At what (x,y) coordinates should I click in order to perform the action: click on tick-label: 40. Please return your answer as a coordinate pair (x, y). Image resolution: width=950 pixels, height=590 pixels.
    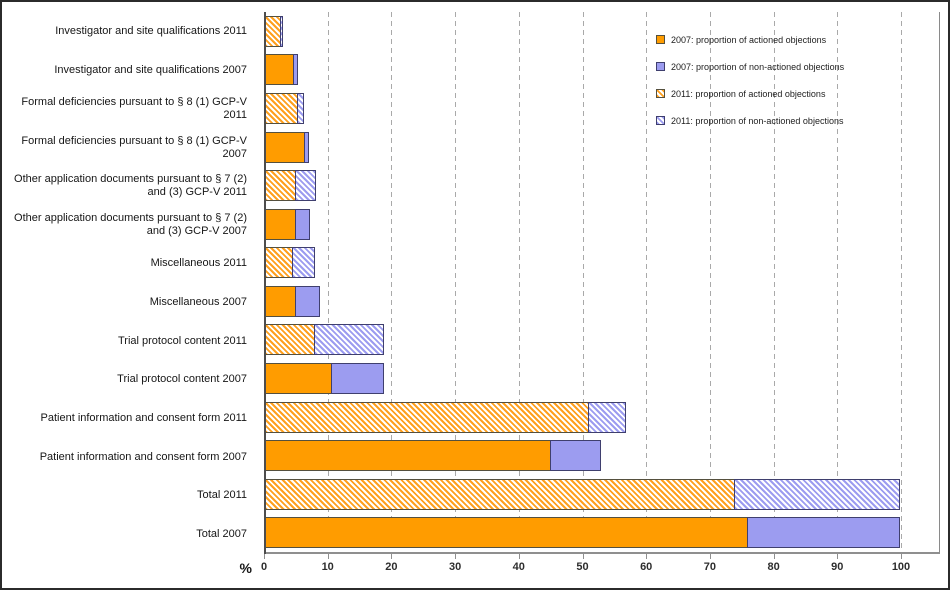
    Looking at the image, I should click on (518, 567).